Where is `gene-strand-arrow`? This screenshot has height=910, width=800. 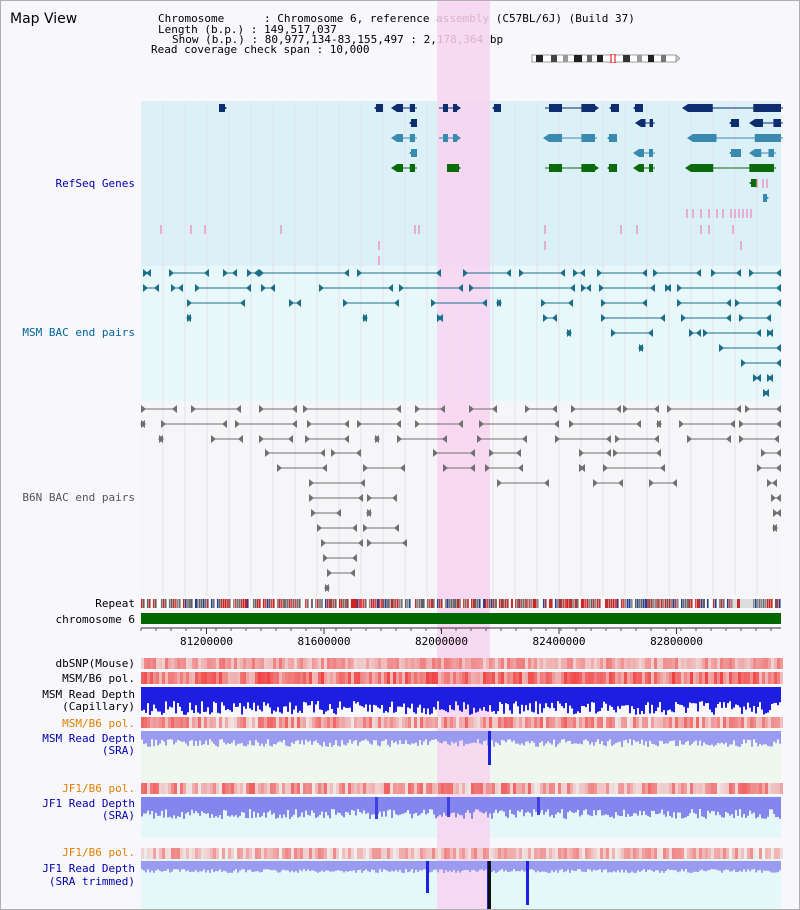
gene-strand-arrow is located at coordinates (688, 168).